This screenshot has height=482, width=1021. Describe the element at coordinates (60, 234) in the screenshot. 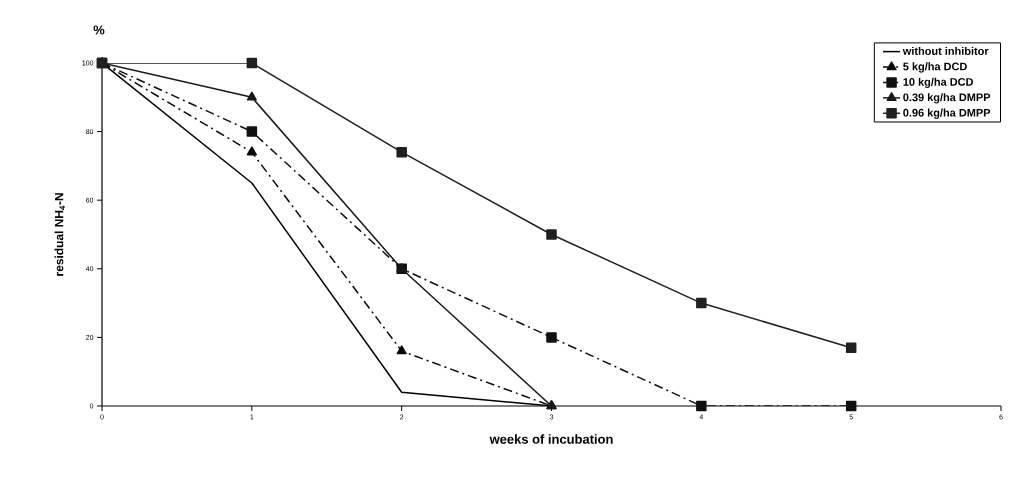

I see `y-axis-title: residual NH$_{4}$-N` at that location.